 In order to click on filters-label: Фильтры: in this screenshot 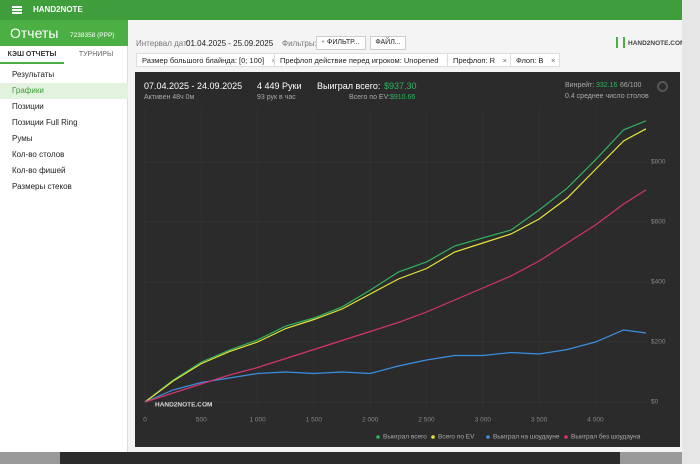, I will do `click(299, 43)`.